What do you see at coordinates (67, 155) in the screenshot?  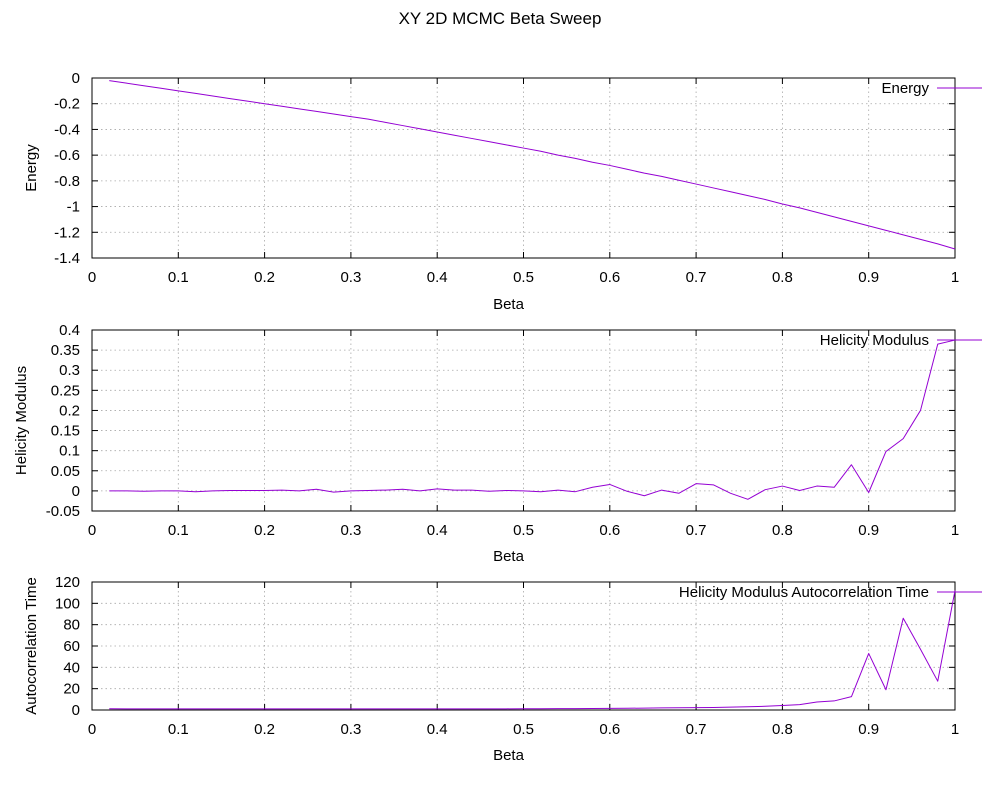 I see `y-tick-label: -0.6` at bounding box center [67, 155].